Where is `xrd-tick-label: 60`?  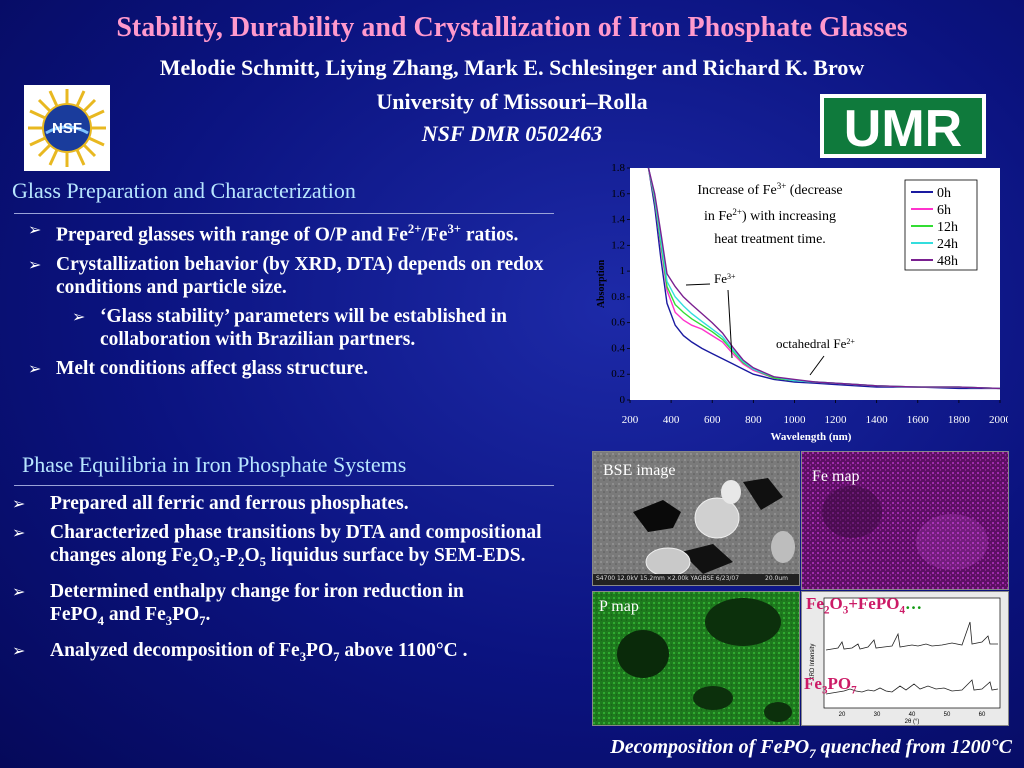 xrd-tick-label: 60 is located at coordinates (982, 715).